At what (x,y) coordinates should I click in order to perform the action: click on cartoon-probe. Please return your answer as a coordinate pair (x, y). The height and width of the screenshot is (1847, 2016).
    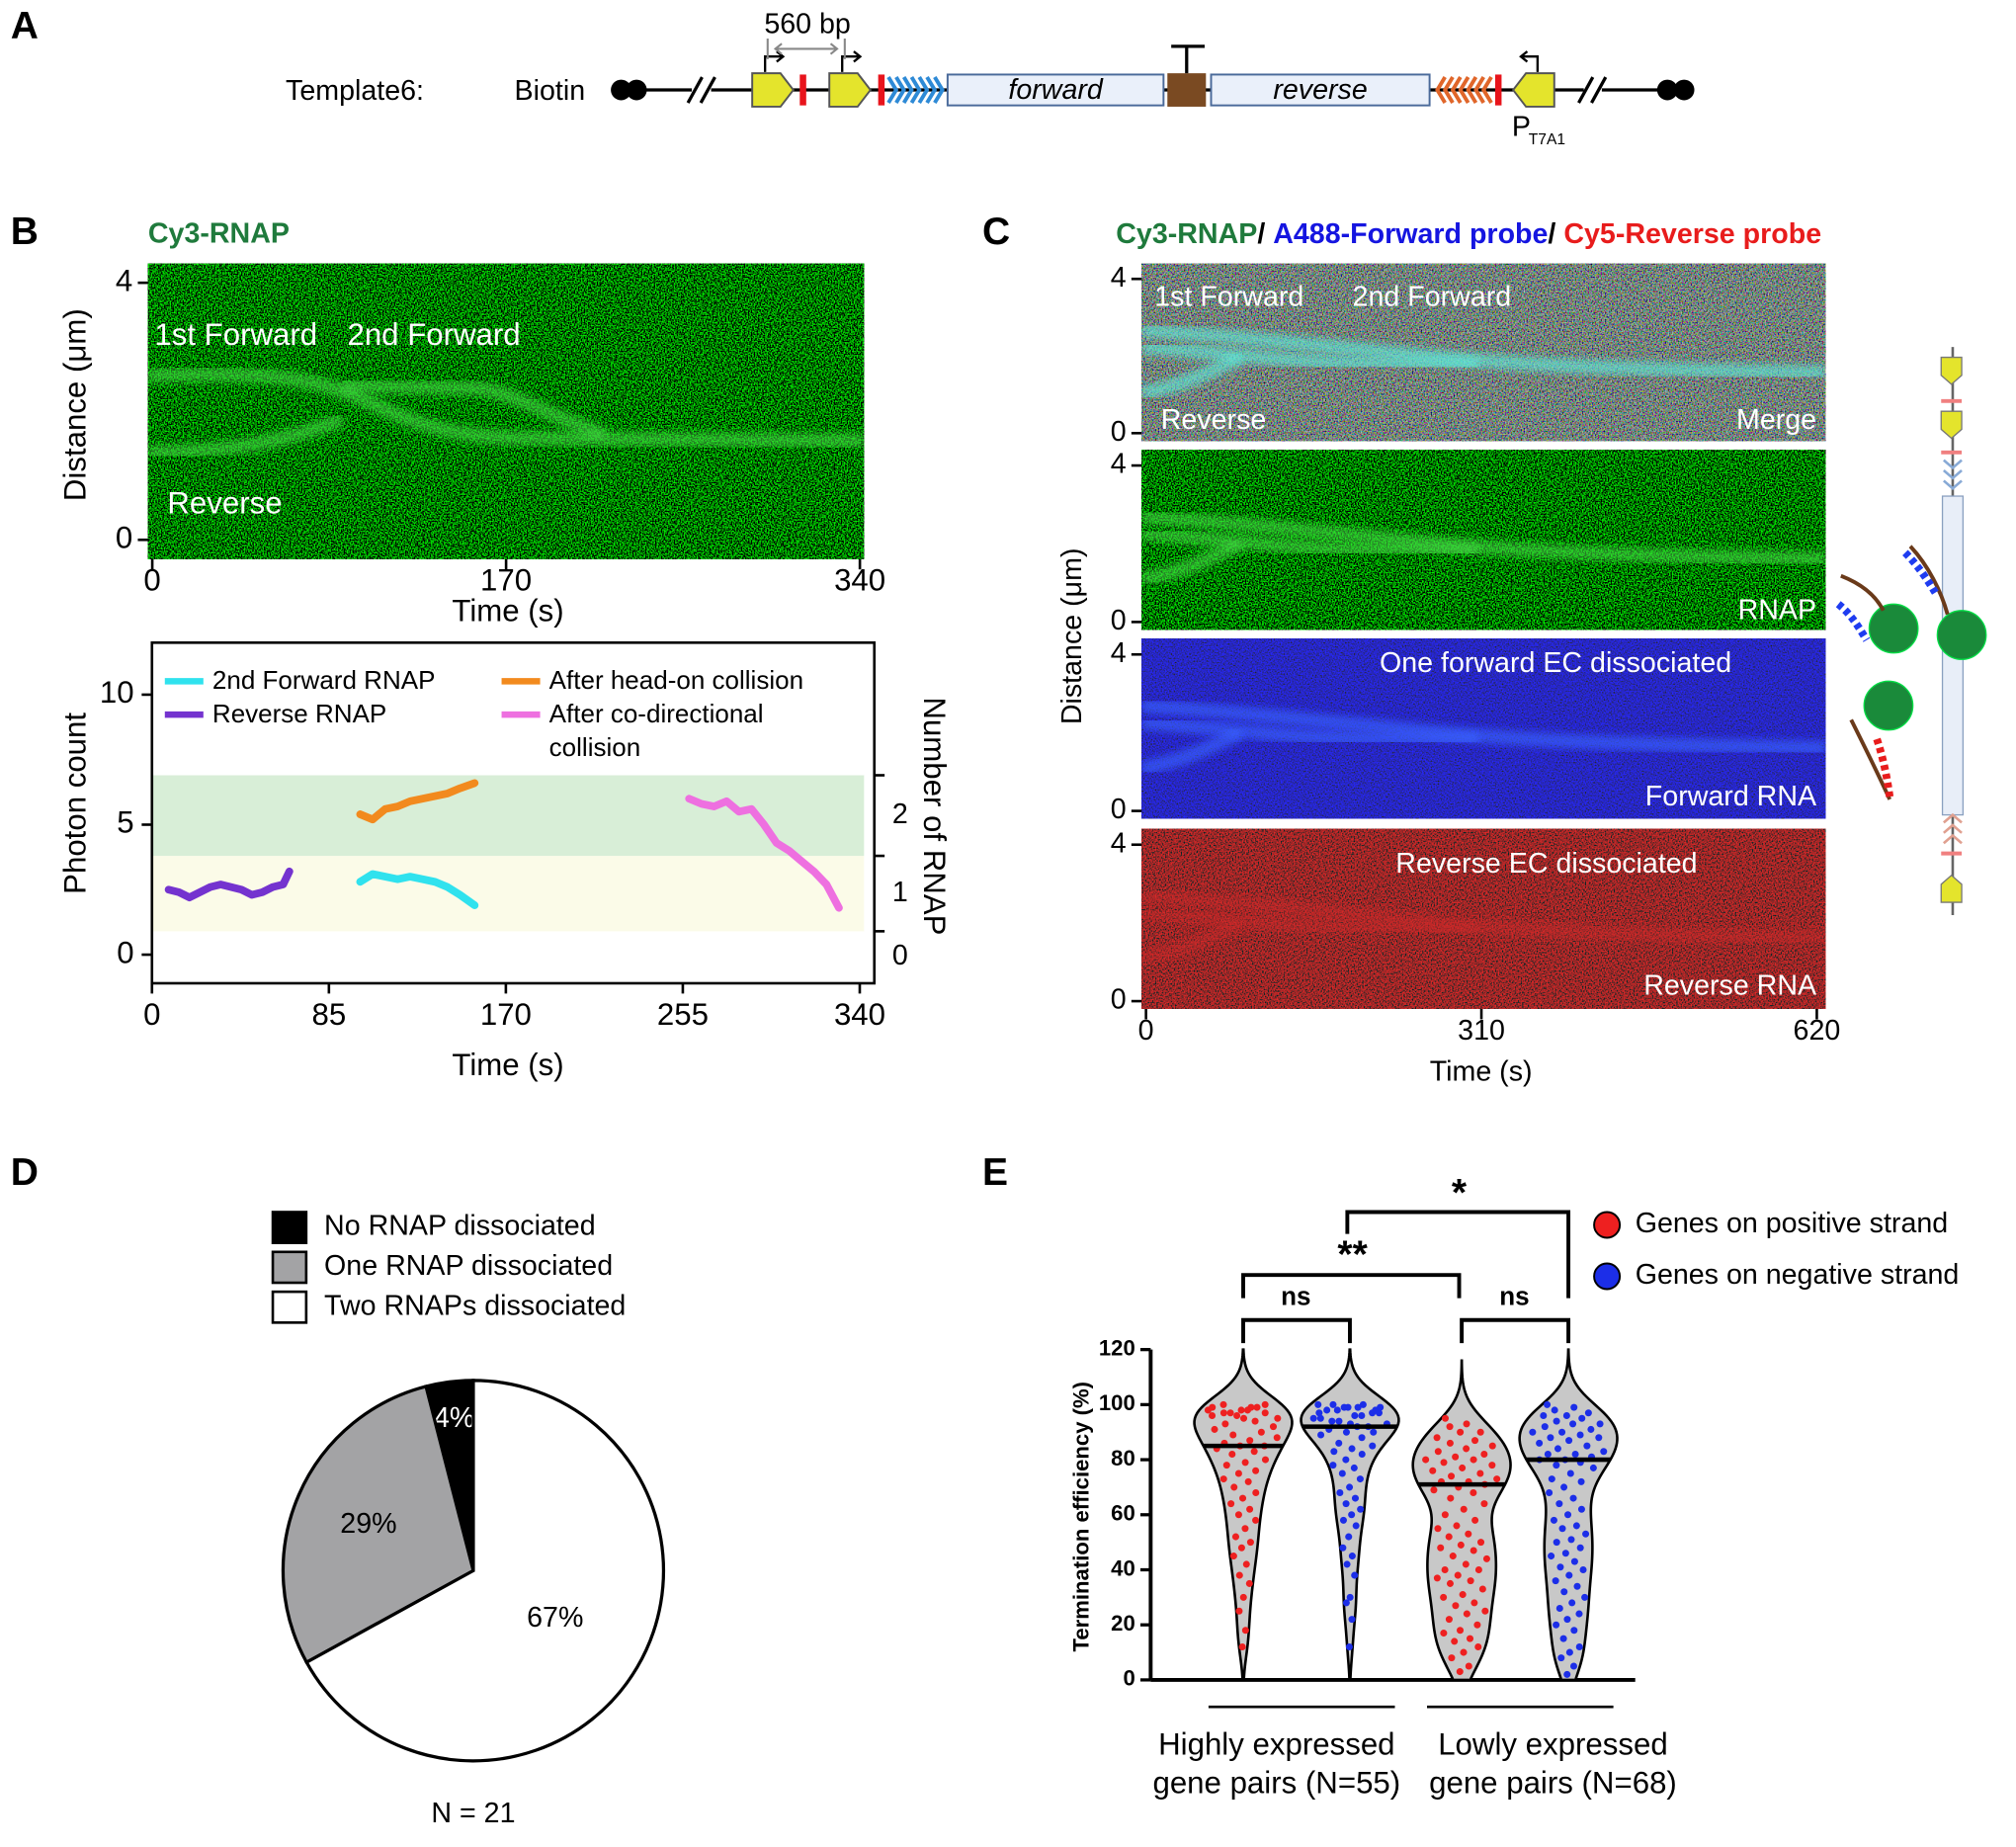
    Looking at the image, I should click on (1883, 768).